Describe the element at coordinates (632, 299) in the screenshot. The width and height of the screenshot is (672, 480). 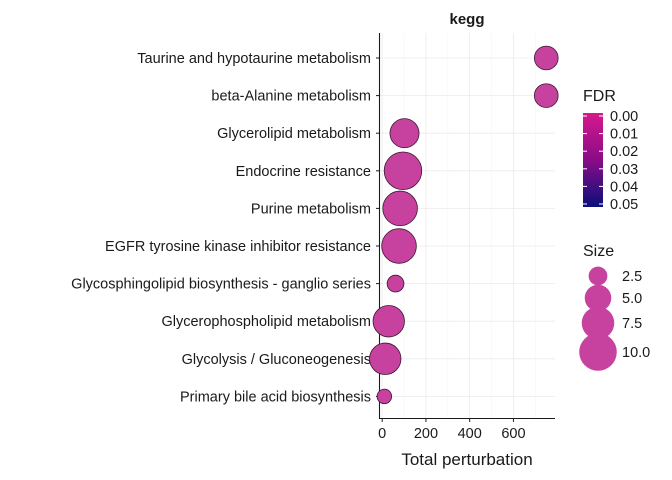
I see `size-legend-label: 5.0` at that location.